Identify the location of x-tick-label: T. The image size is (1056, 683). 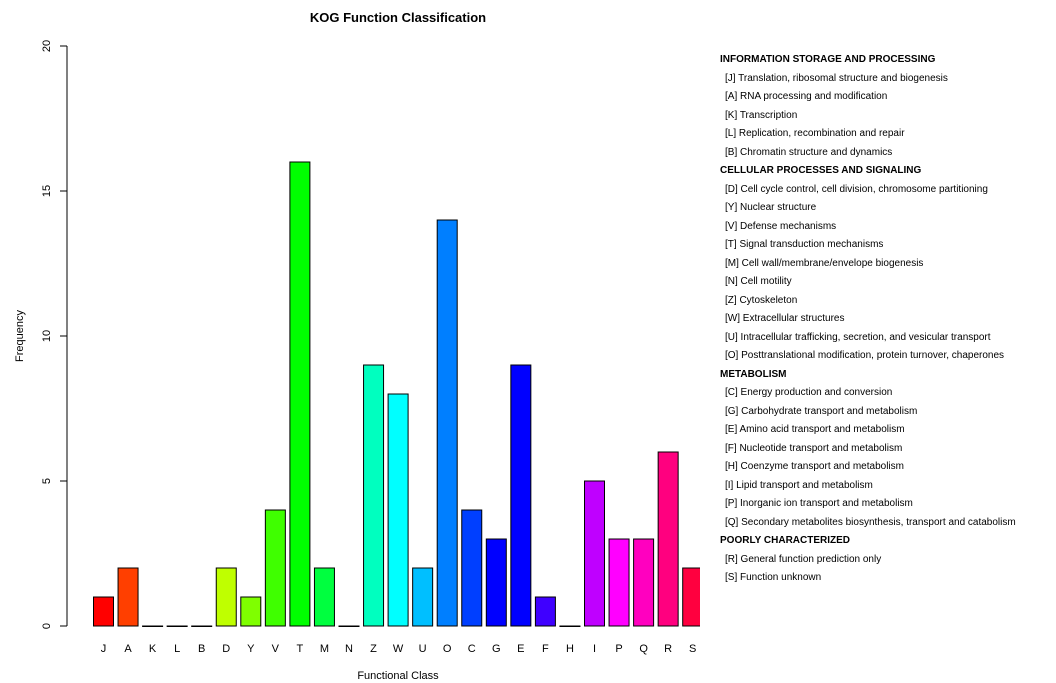
(300, 649).